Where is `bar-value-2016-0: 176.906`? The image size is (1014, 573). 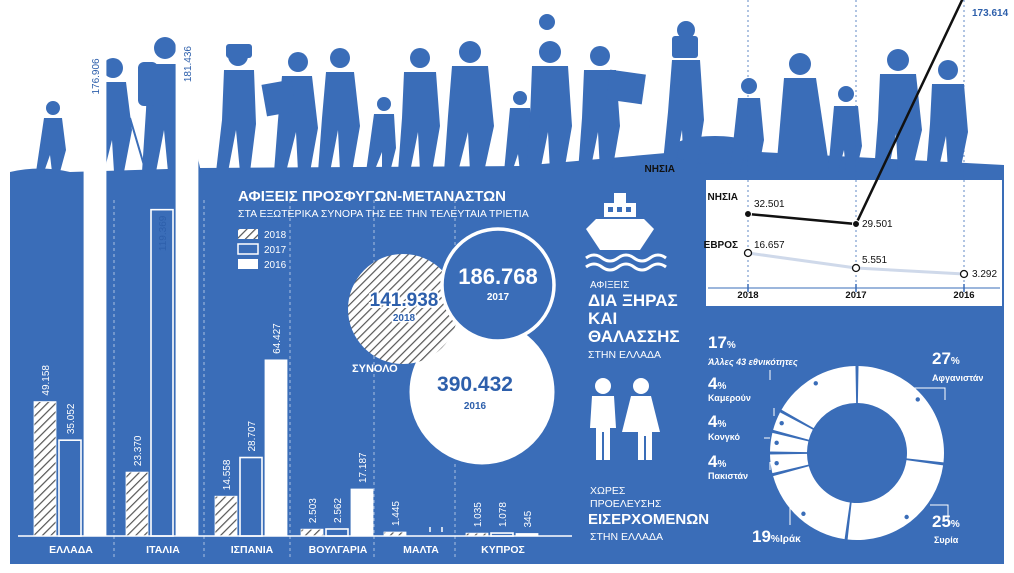 bar-value-2016-0: 176.906 is located at coordinates (96, 76).